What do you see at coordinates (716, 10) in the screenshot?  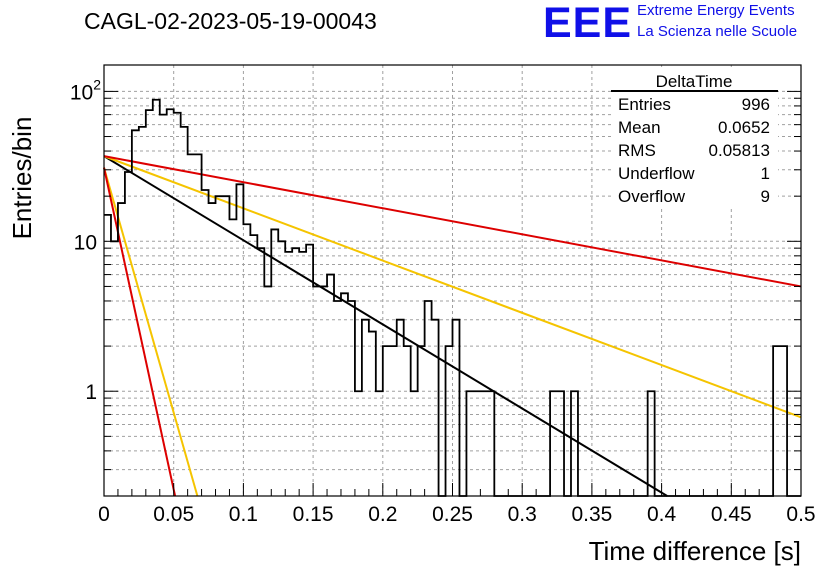 I see `eee-logo-line-1: Extreme Energy Events` at bounding box center [716, 10].